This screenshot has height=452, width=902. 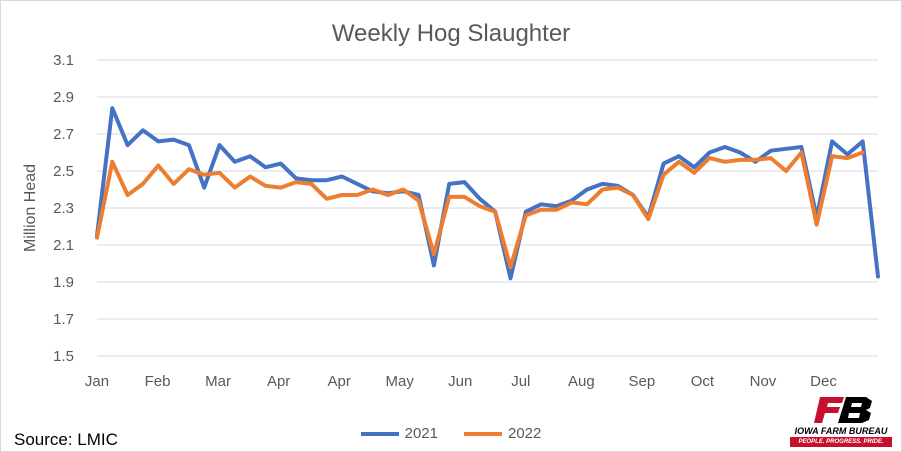 I want to click on y-tick-label: 1.9, so click(x=63, y=282).